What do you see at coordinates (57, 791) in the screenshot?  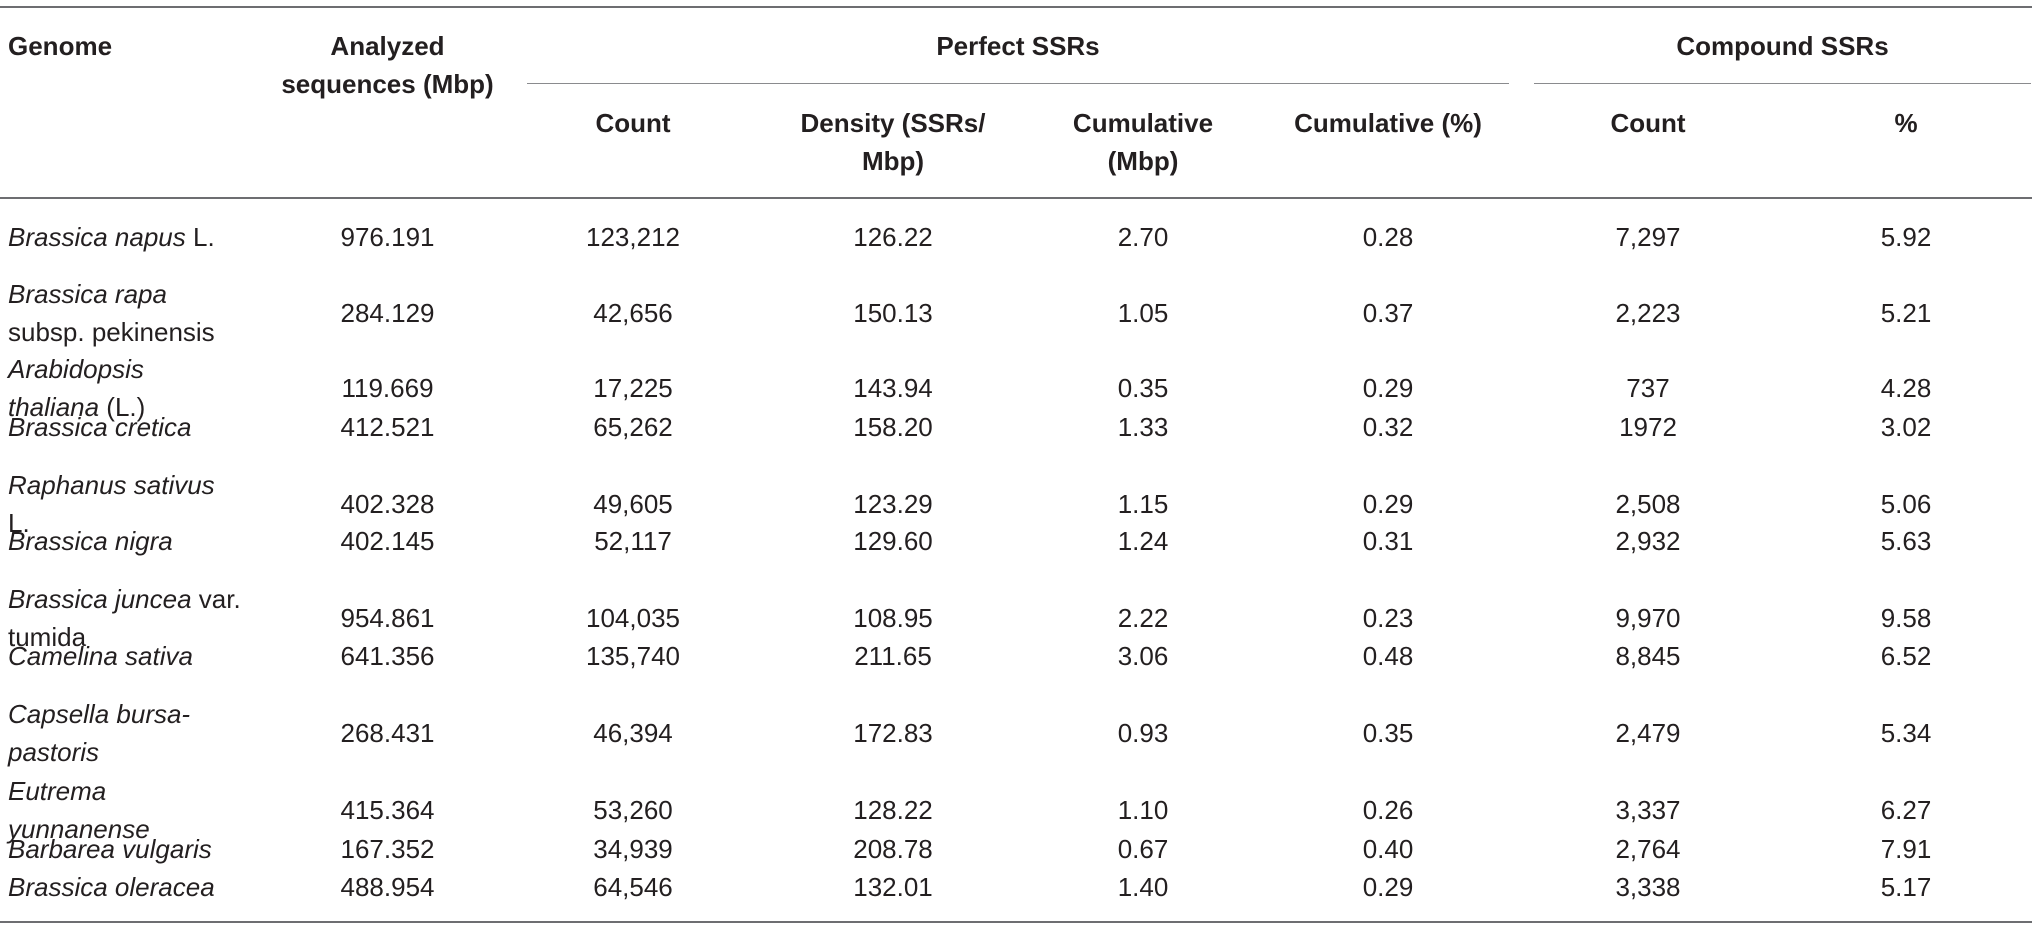 I see `genome-species: Eutrema` at bounding box center [57, 791].